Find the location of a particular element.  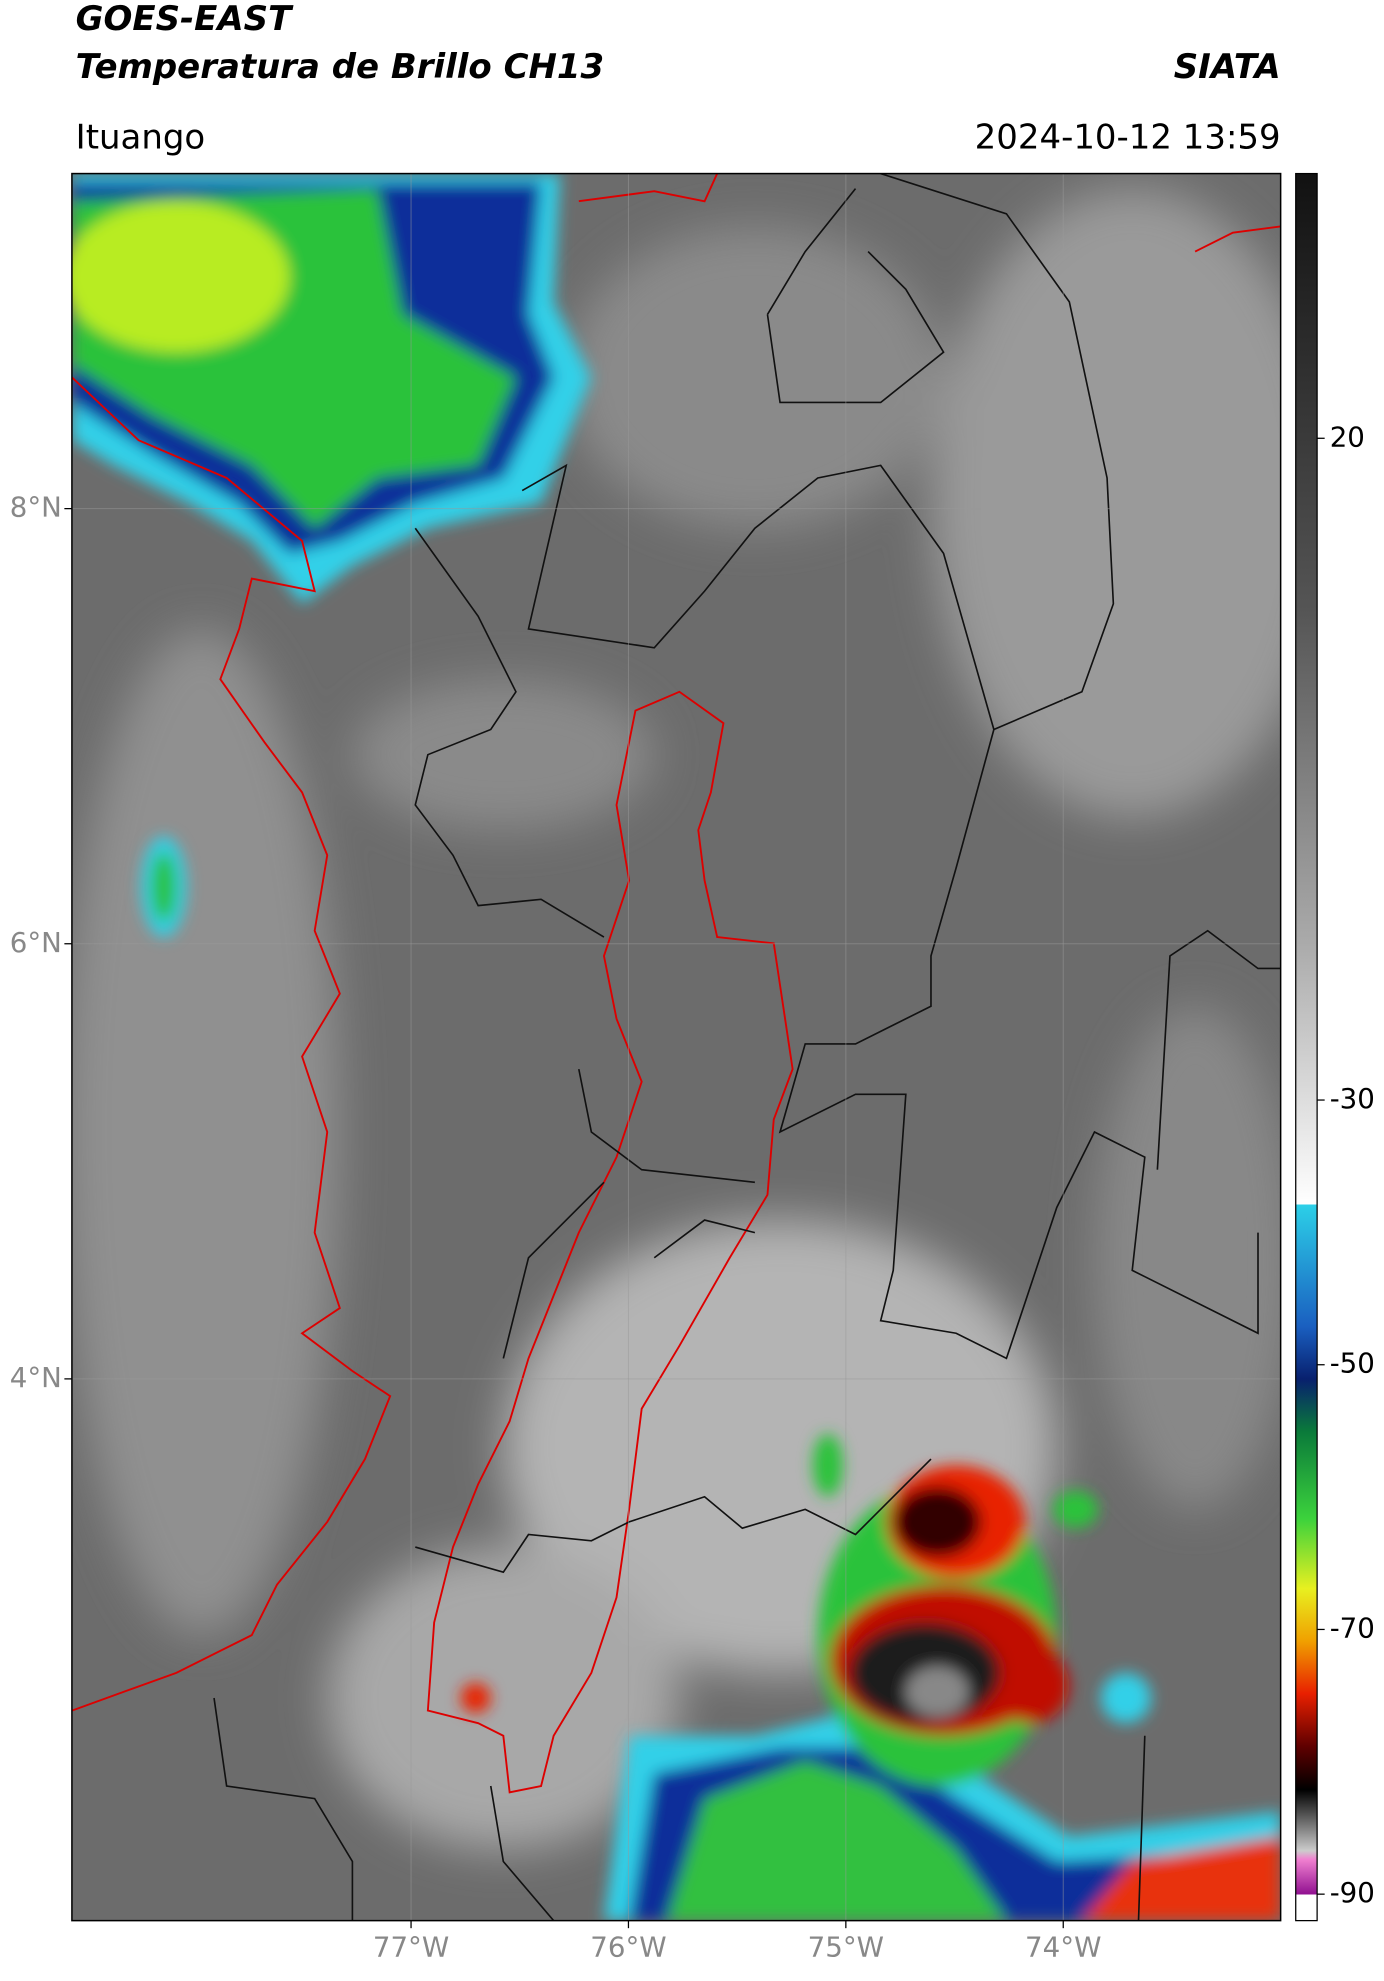

subtitle: Temperatura de Brillo CH13 is located at coordinates (340, 67).